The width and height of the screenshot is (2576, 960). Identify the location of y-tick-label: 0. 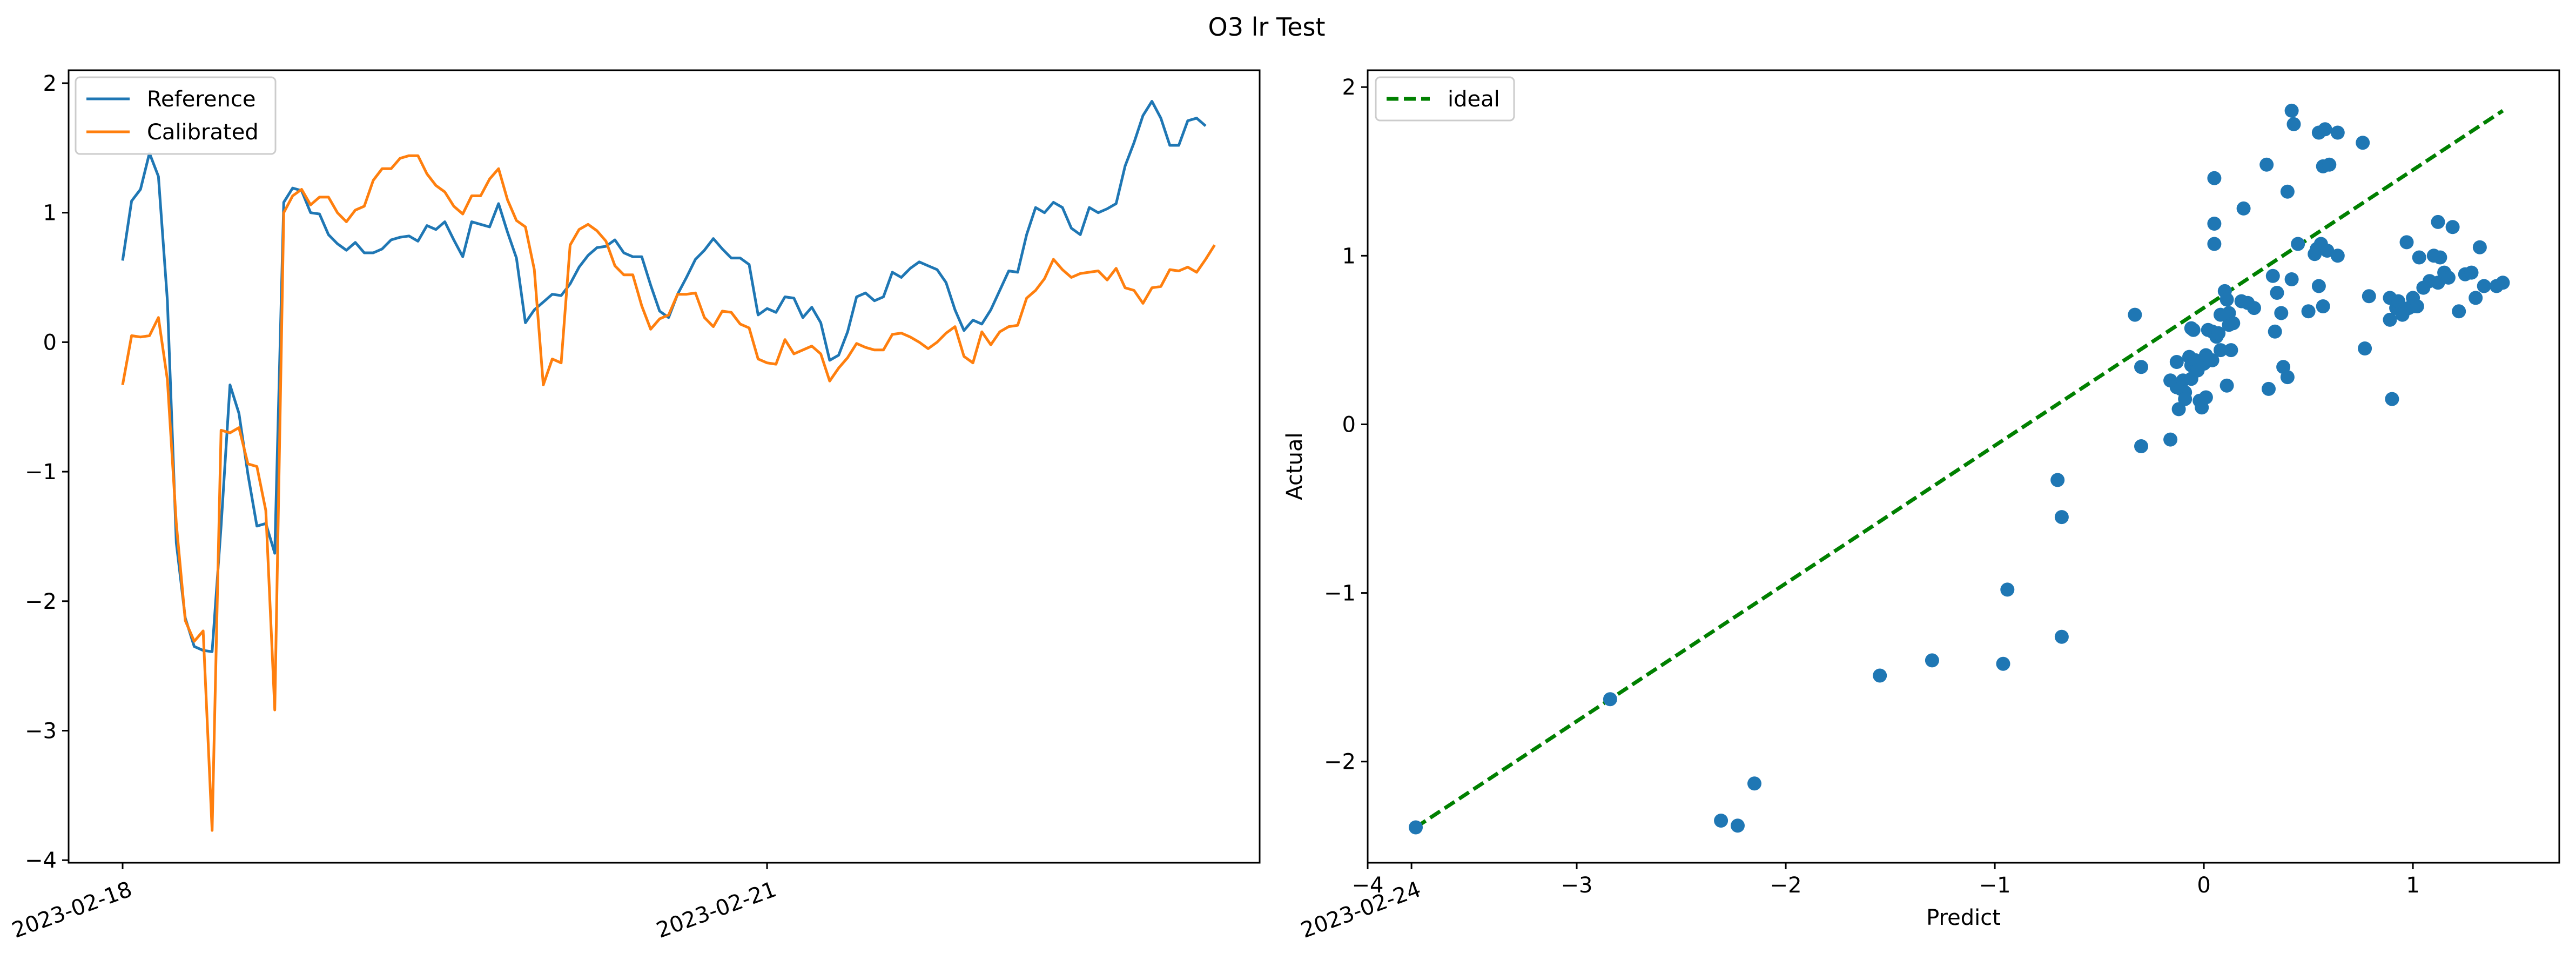
(50, 342).